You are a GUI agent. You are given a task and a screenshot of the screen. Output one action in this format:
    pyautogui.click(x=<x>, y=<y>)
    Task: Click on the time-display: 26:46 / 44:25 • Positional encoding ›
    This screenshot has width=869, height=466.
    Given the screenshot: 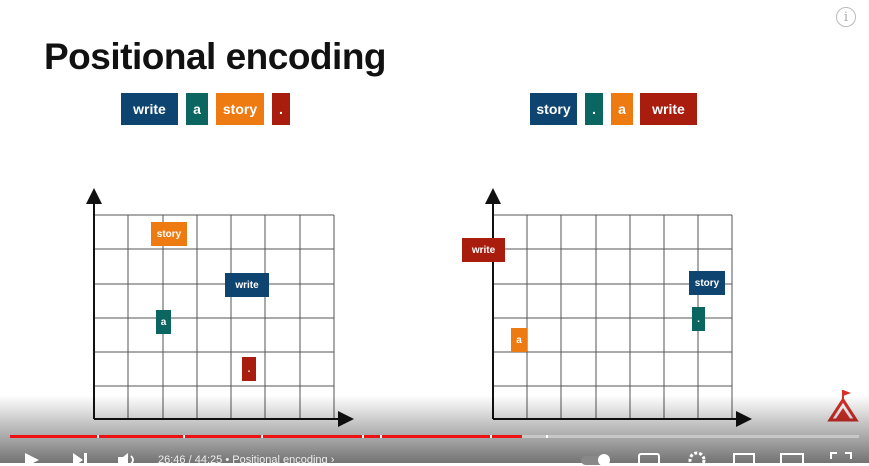 What is the action you would take?
    pyautogui.click(x=246, y=460)
    